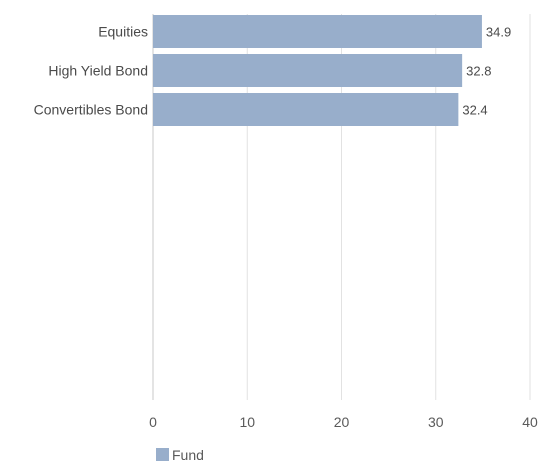 The height and width of the screenshot is (463, 542). What do you see at coordinates (123, 32) in the screenshot?
I see `category-label-equities: Equities` at bounding box center [123, 32].